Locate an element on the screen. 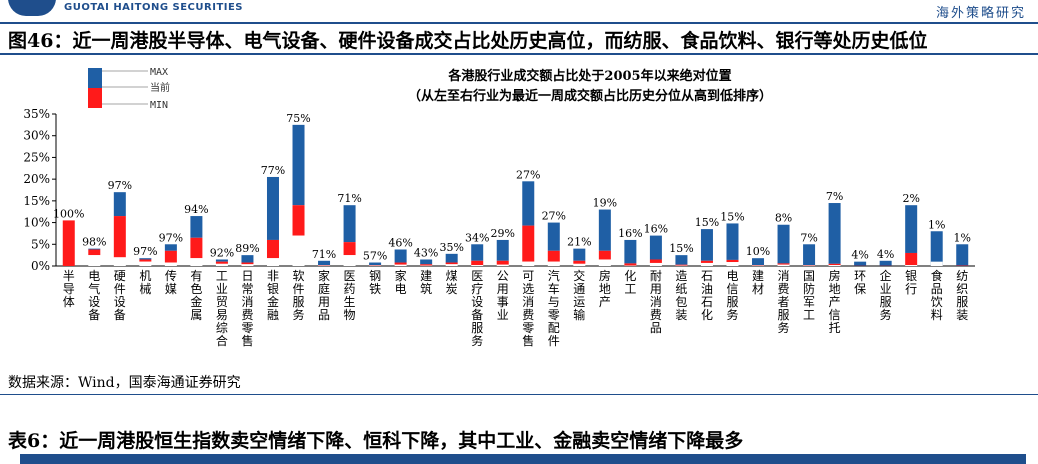 This screenshot has width=1038, height=464. y-tick-label: 15% is located at coordinates (36, 201).